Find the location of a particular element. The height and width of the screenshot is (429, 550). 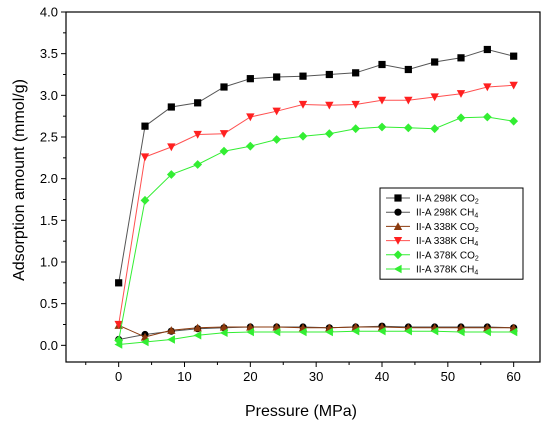

y-tick-label: 1.0 is located at coordinates (49, 262).